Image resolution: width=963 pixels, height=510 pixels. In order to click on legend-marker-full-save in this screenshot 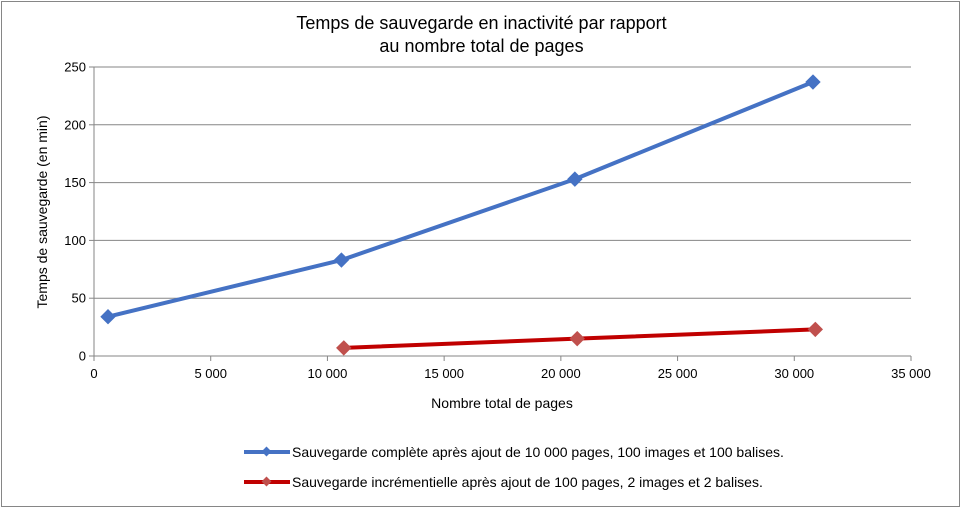, I will do `click(266, 451)`.